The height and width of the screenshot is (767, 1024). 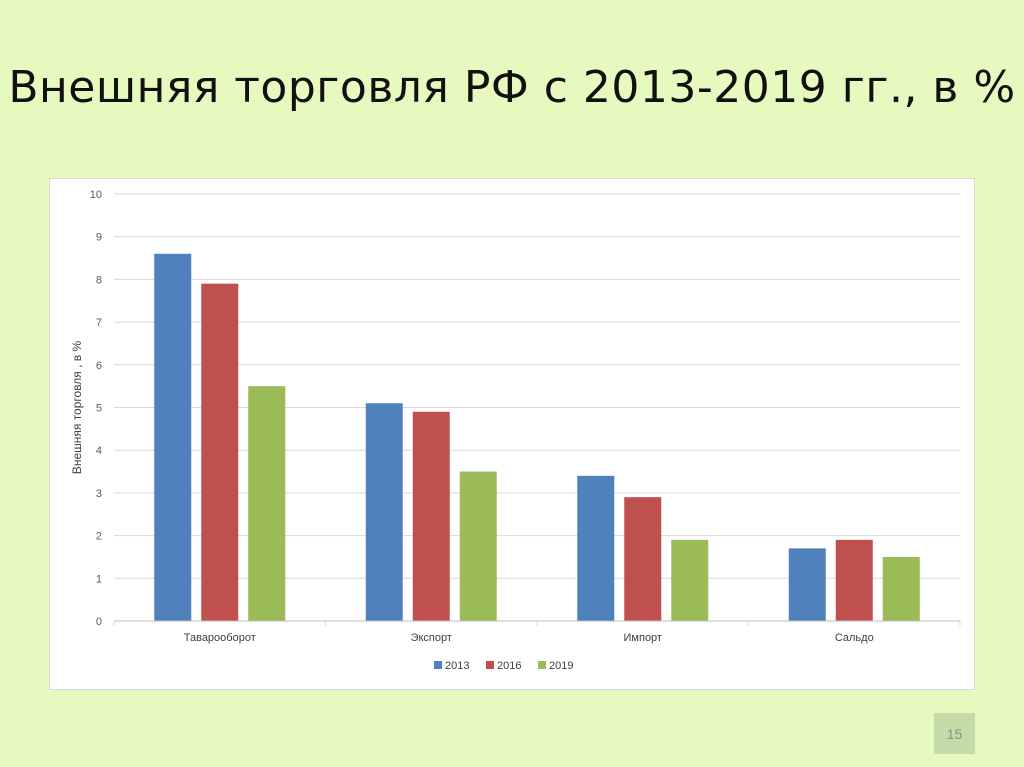 I want to click on x-category-label: Таварооборот, so click(x=220, y=638).